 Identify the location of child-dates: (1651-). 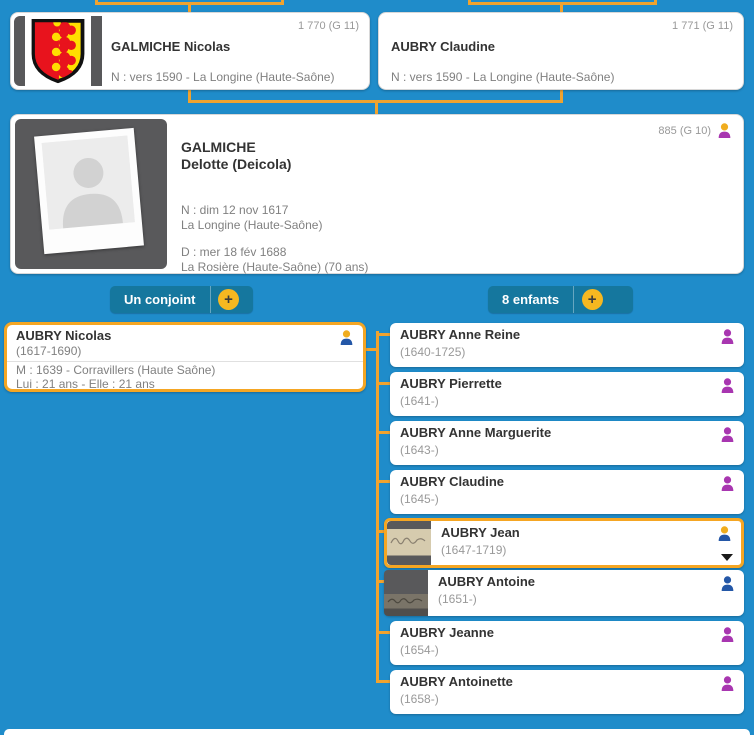
(457, 599).